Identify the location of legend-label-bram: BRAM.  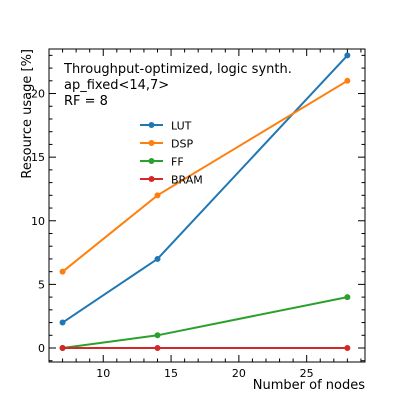
(187, 180).